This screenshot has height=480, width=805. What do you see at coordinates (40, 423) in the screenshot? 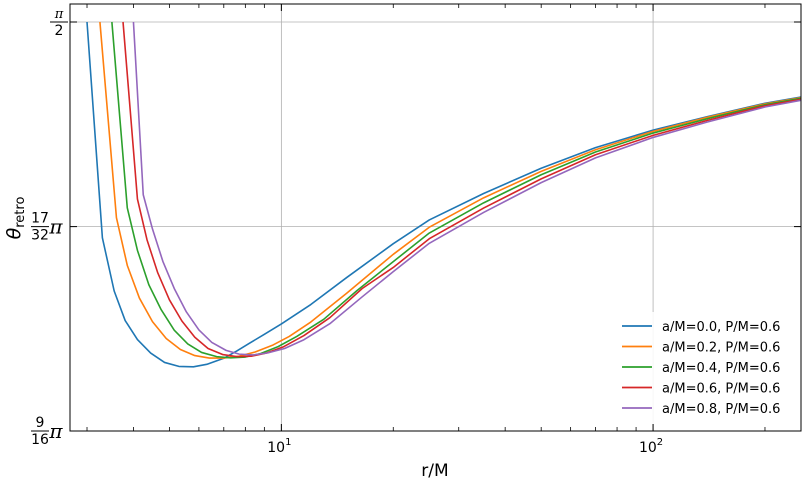
I see `y-tick-label-num: 9` at bounding box center [40, 423].